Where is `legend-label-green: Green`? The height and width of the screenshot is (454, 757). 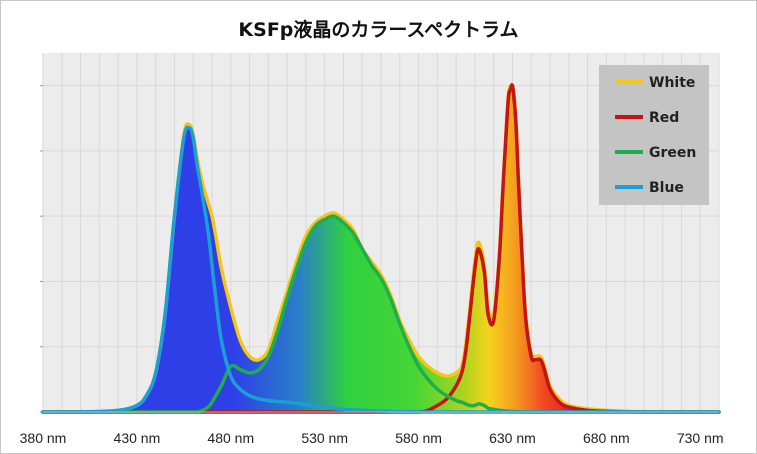 legend-label-green: Green is located at coordinates (672, 153).